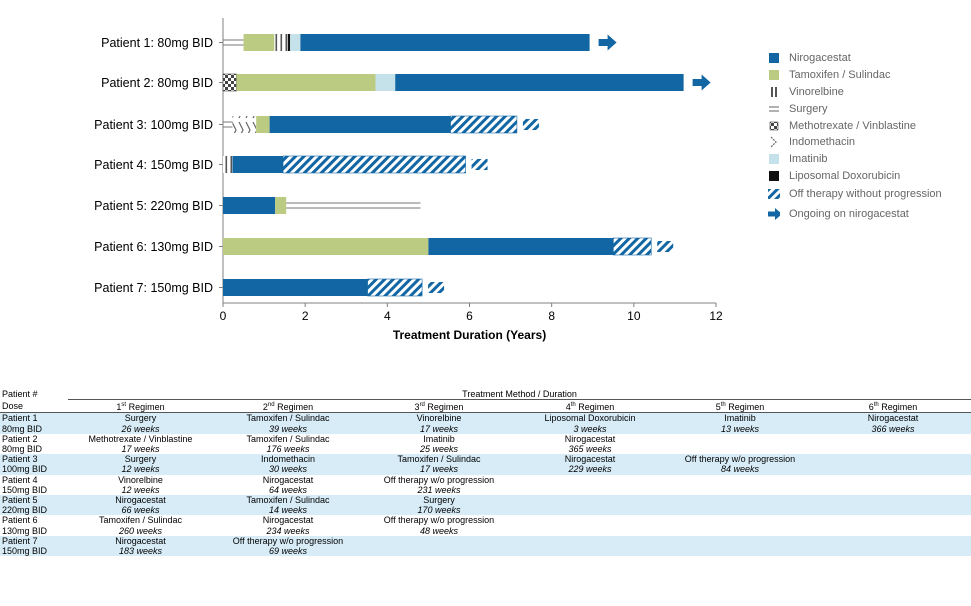 The height and width of the screenshot is (606, 971). I want to click on legend-item: Off therapy without progression, so click(868, 194).